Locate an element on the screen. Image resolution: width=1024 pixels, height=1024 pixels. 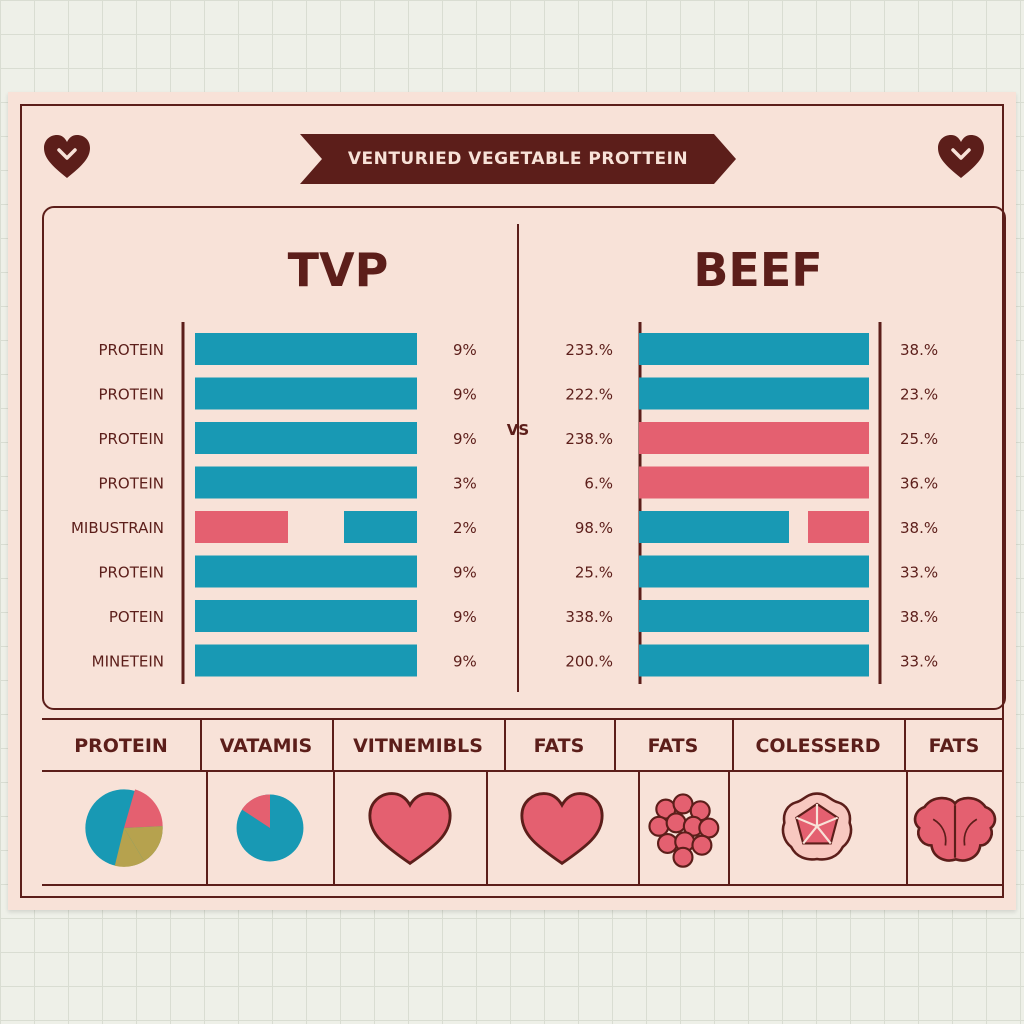
beef-left-label: 238.% is located at coordinates (589, 439).